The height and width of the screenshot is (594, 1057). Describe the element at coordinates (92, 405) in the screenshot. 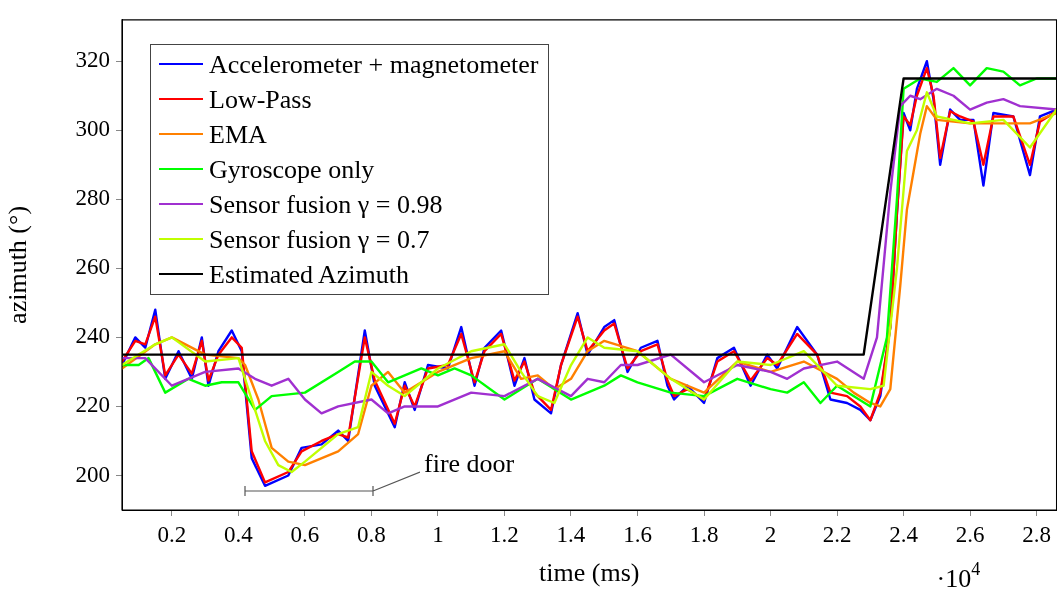

I see `y-tick-label: 220` at that location.